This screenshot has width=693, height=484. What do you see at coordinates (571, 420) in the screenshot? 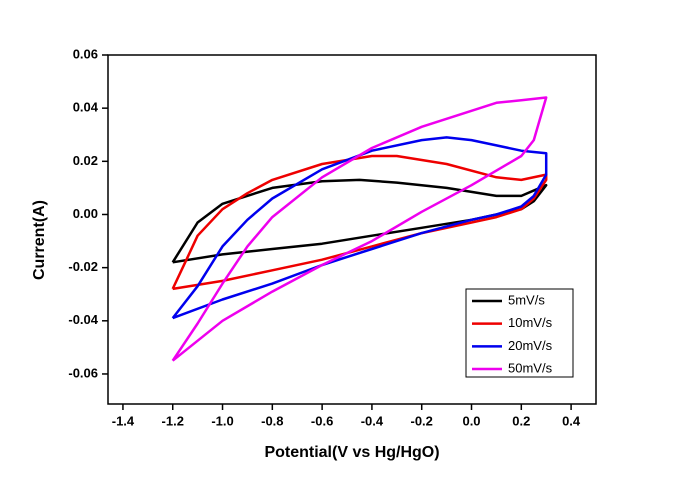
I see `x-tick-label: 0.4` at bounding box center [571, 420].